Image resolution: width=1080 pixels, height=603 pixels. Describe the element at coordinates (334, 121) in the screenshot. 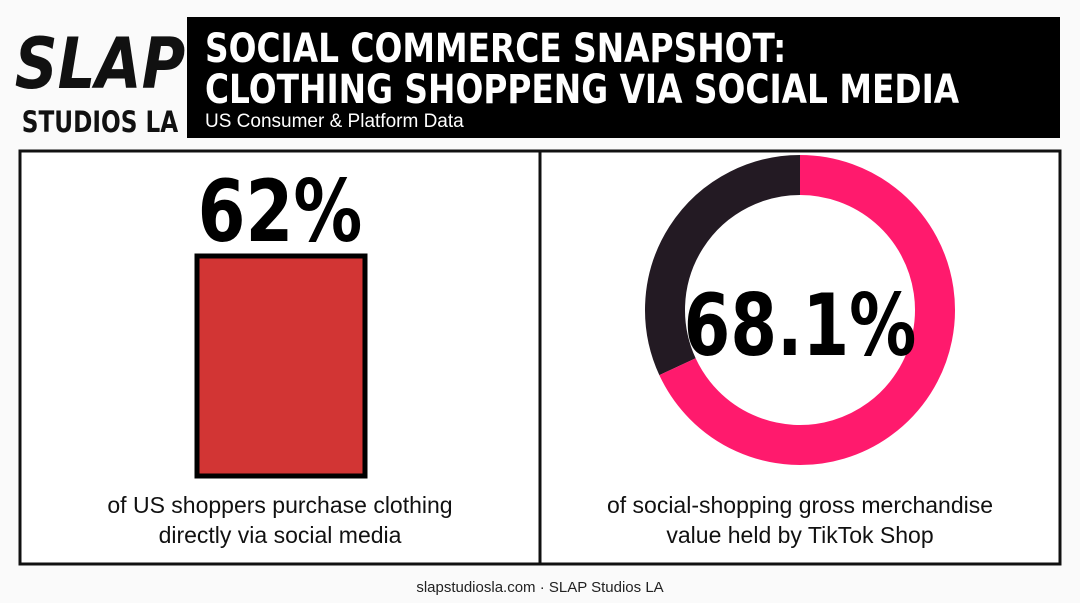

I see `header-subtitle: US Consumer & Platform Data` at that location.